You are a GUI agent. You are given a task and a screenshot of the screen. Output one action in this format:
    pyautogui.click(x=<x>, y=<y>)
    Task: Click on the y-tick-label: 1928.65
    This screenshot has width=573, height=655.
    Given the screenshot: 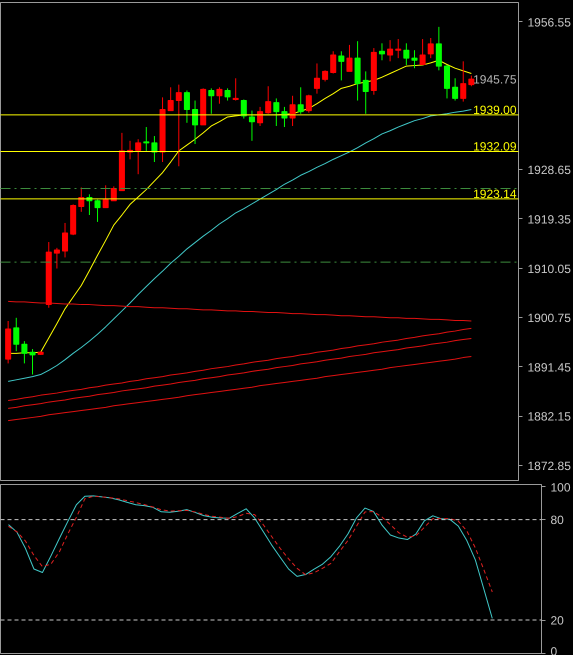 What is the action you would take?
    pyautogui.click(x=550, y=170)
    